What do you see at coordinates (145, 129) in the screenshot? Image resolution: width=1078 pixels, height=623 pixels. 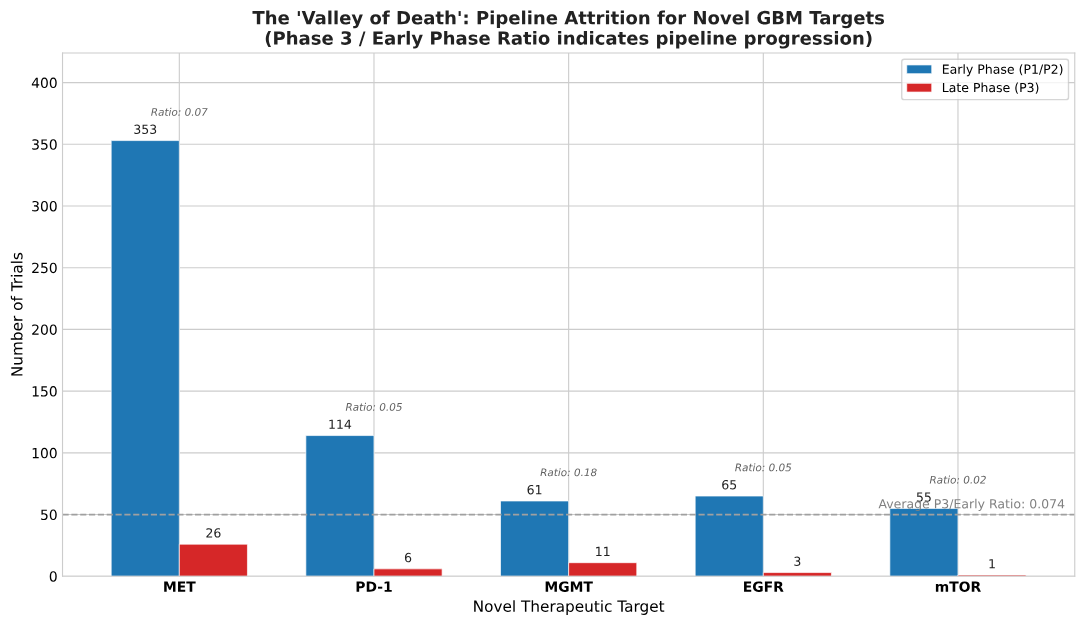 I see `data-label: 353` at bounding box center [145, 129].